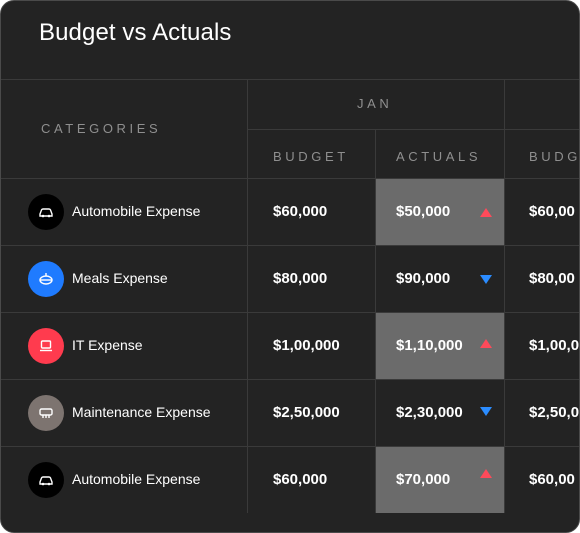 Image resolution: width=580 pixels, height=533 pixels. What do you see at coordinates (300, 278) in the screenshot?
I see `budget-value: $80,000` at bounding box center [300, 278].